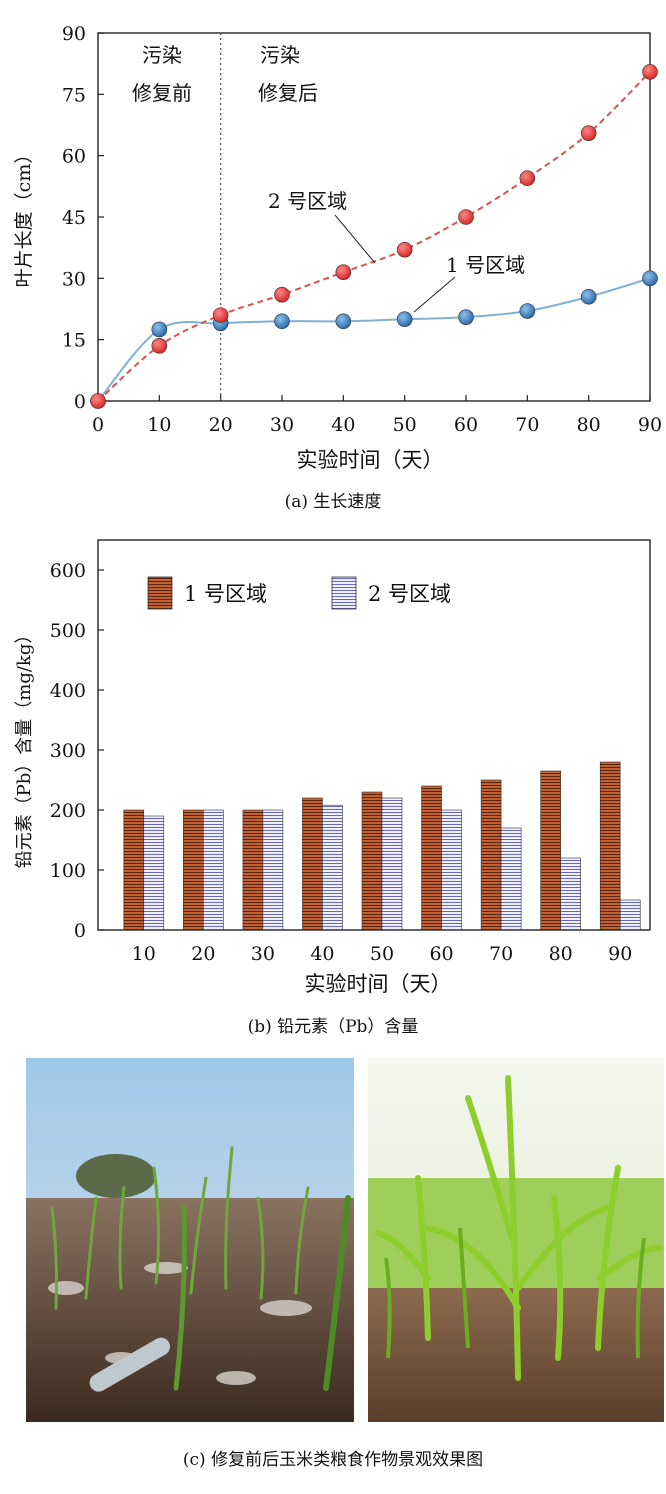  I want to click on photo-after-repair, so click(516, 1240).